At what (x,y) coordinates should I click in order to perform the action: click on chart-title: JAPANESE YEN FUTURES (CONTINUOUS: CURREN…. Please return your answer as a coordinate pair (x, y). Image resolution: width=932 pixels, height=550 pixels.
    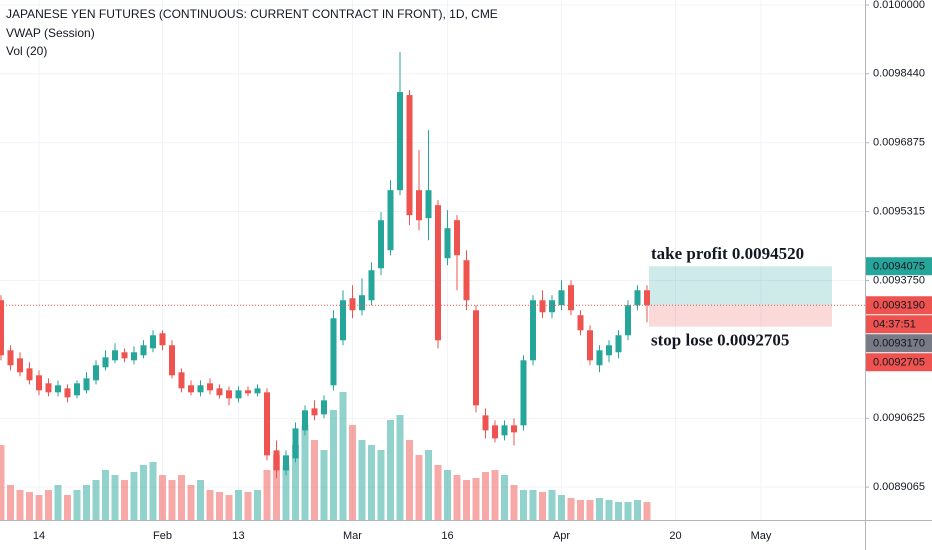
    Looking at the image, I should click on (252, 14).